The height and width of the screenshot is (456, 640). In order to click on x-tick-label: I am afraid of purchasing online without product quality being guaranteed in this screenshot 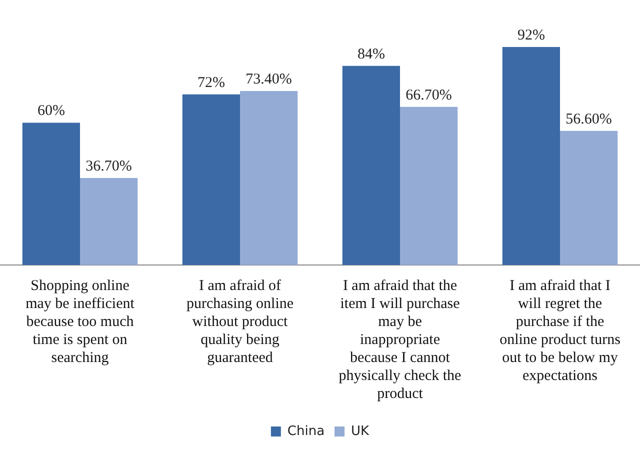, I will do `click(240, 322)`.